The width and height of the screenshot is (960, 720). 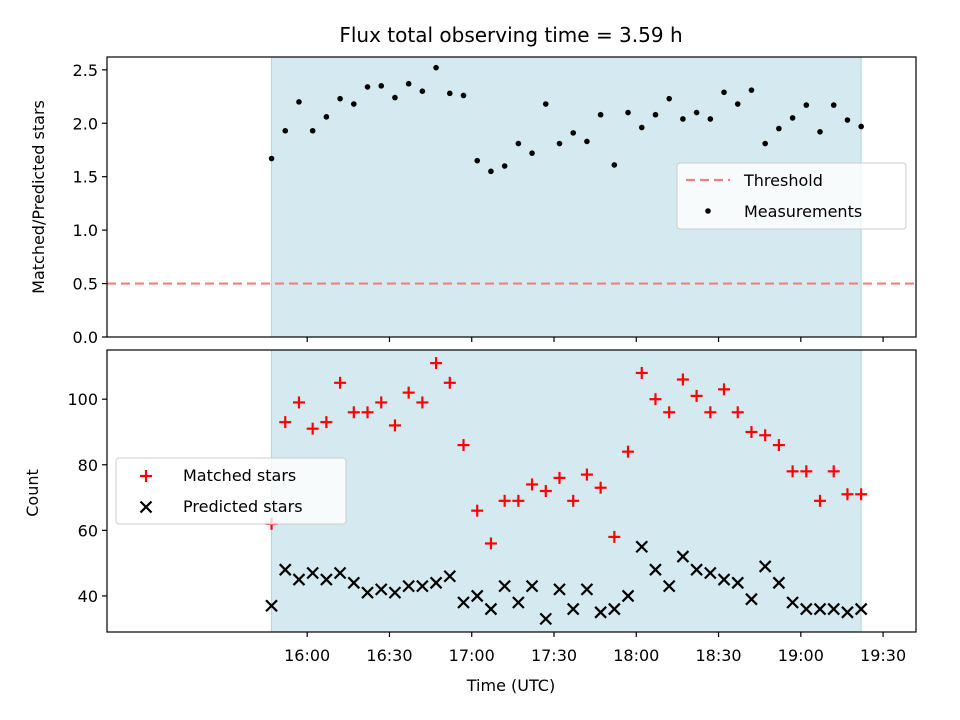 I want to click on x-tick-label: 16:00, so click(x=307, y=655).